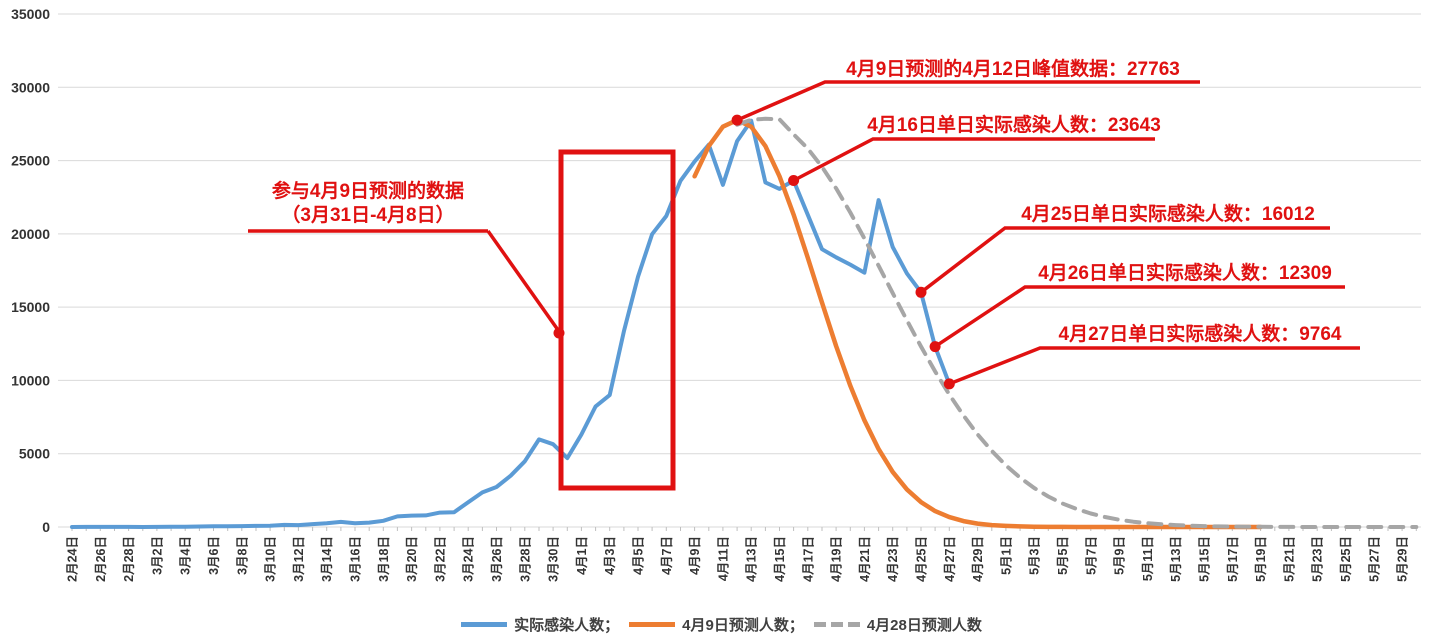  I want to click on x-axis-tick-label: 4月15日, so click(780, 559).